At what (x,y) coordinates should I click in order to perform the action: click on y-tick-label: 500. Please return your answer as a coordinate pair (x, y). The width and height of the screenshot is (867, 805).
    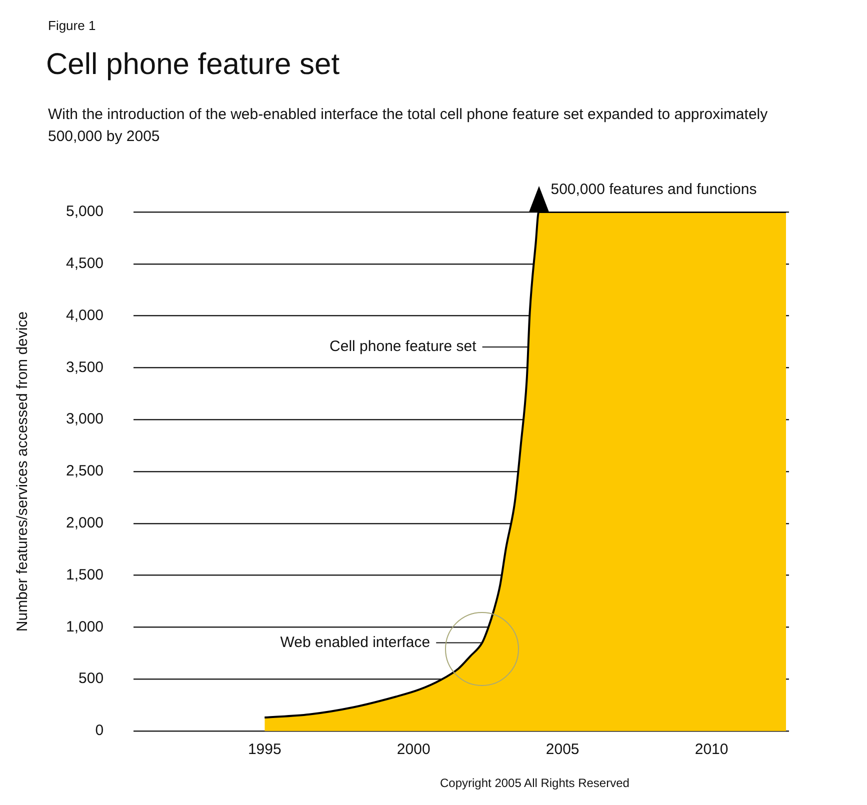
    Looking at the image, I should click on (91, 679).